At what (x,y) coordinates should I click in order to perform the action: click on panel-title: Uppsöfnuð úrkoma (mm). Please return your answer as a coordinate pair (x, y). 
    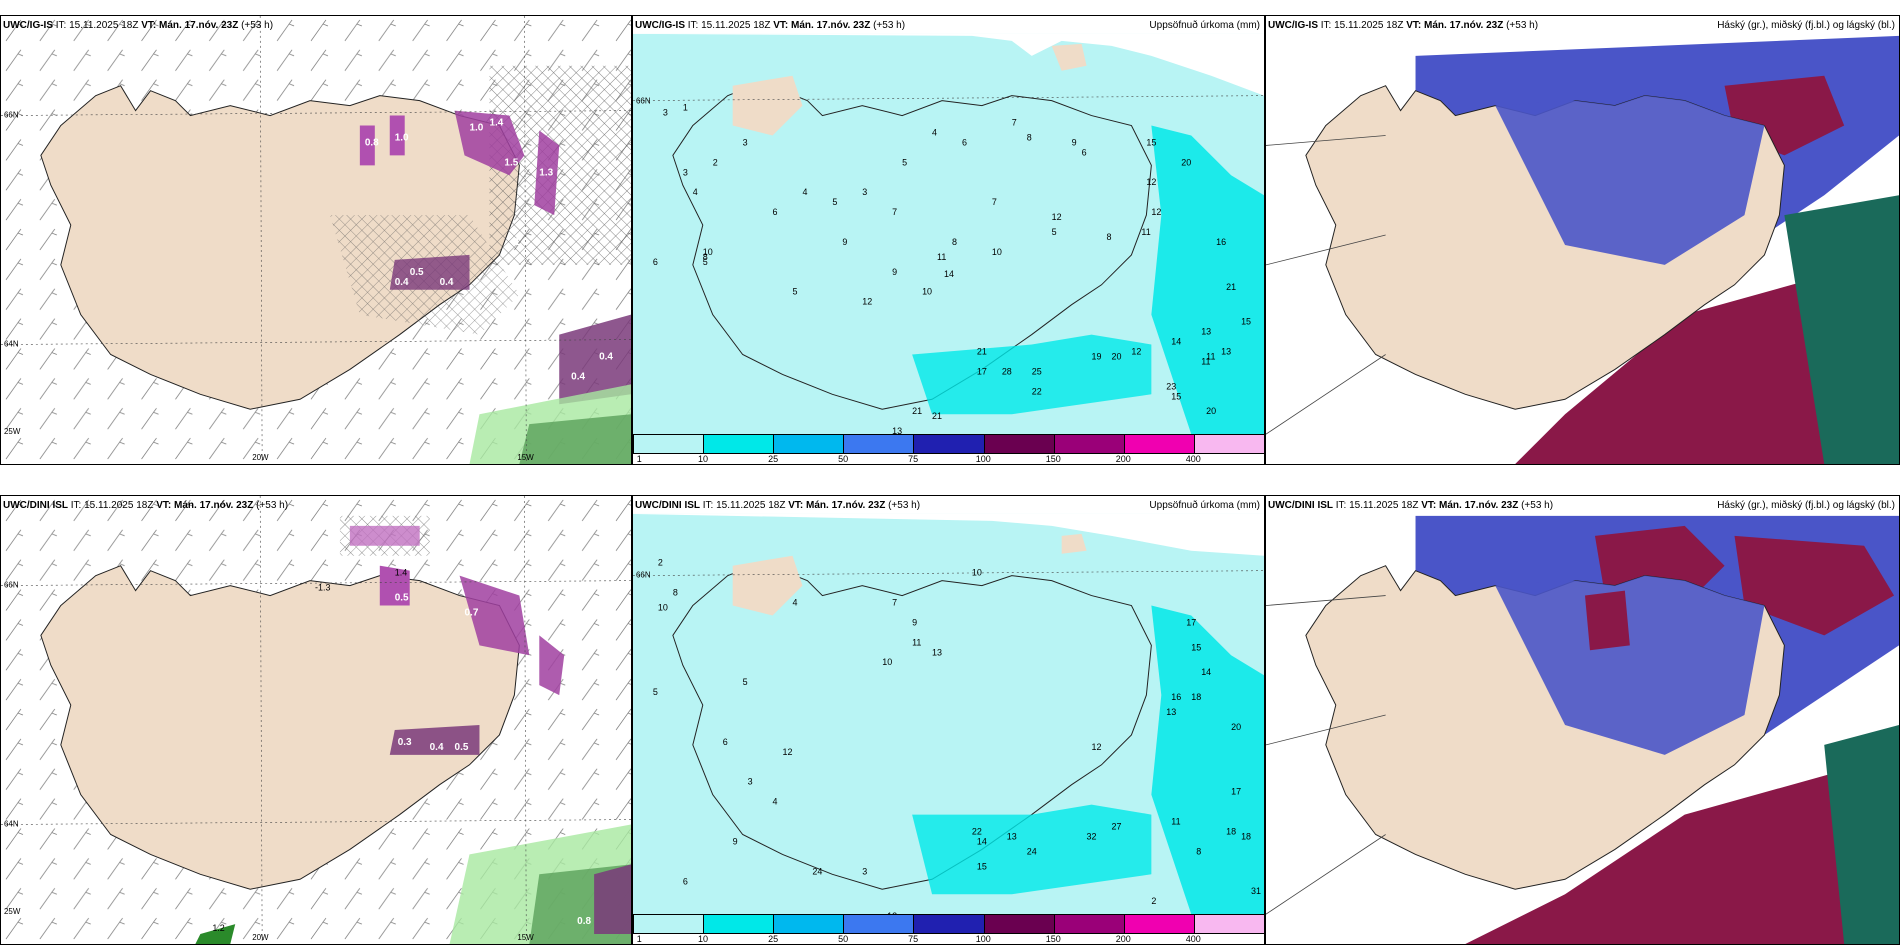
    Looking at the image, I should click on (1204, 505).